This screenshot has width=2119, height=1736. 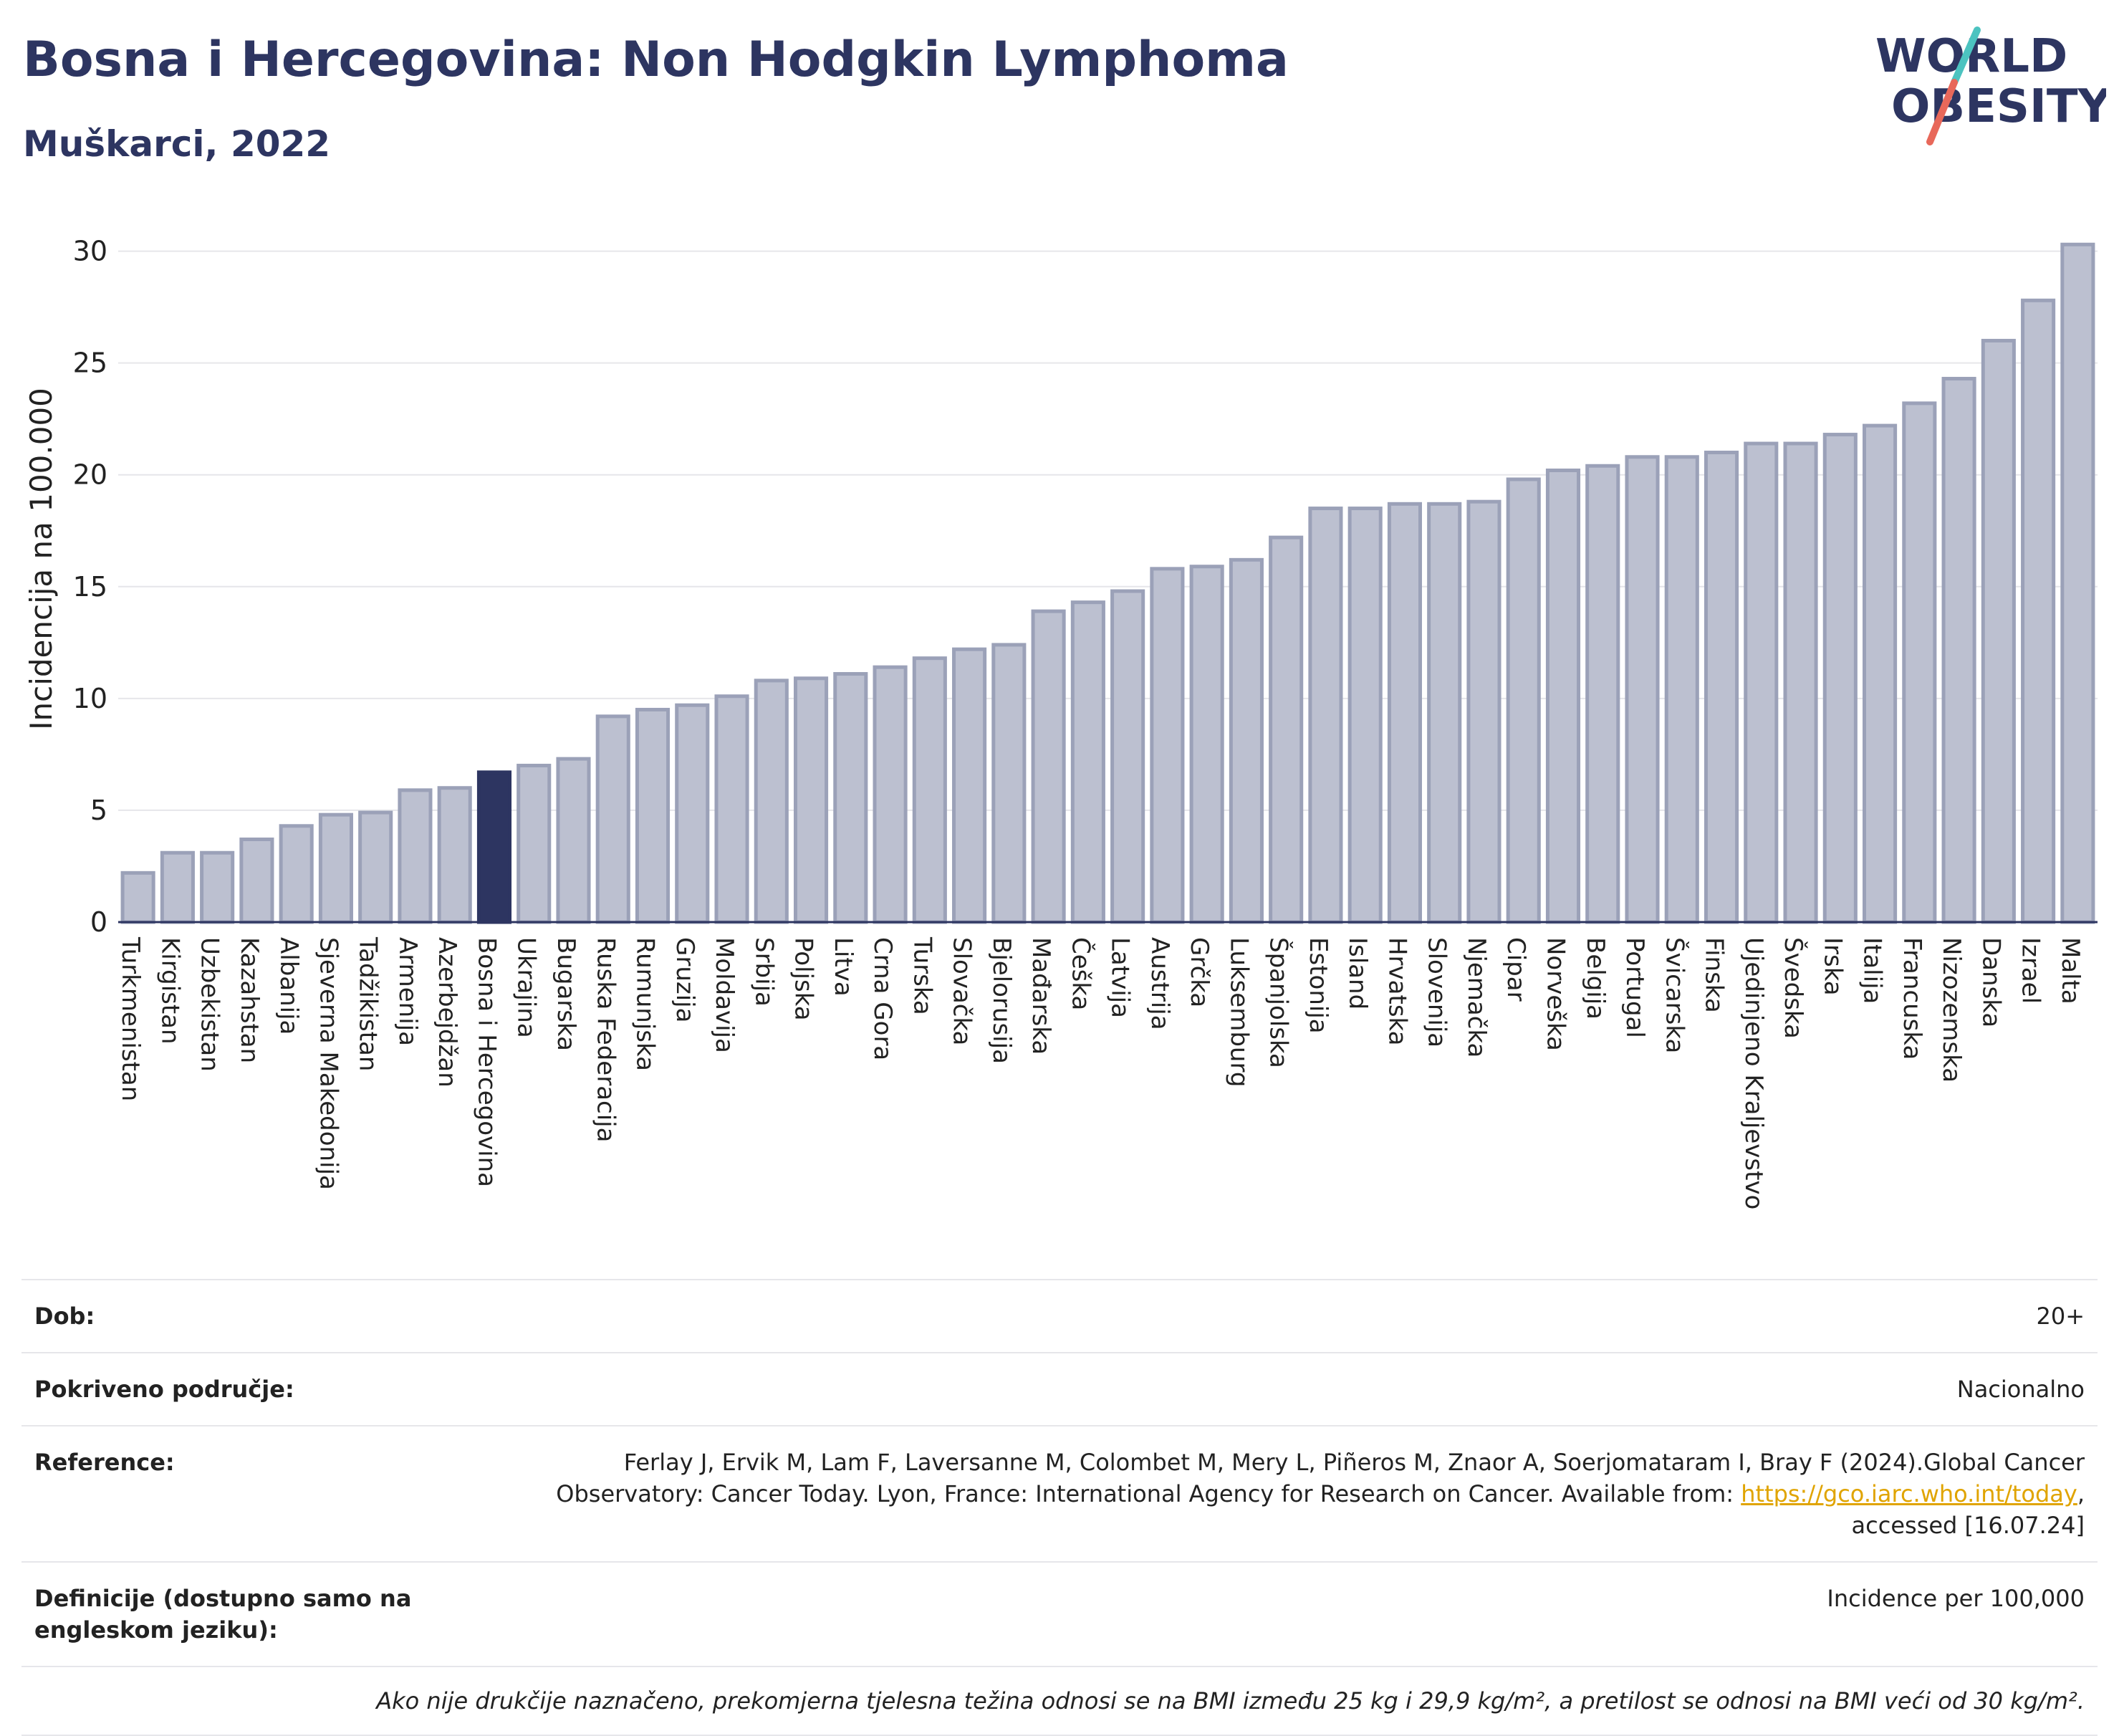 I want to click on x-tick-label: Bosna i Hercegovina, so click(x=486, y=1062).